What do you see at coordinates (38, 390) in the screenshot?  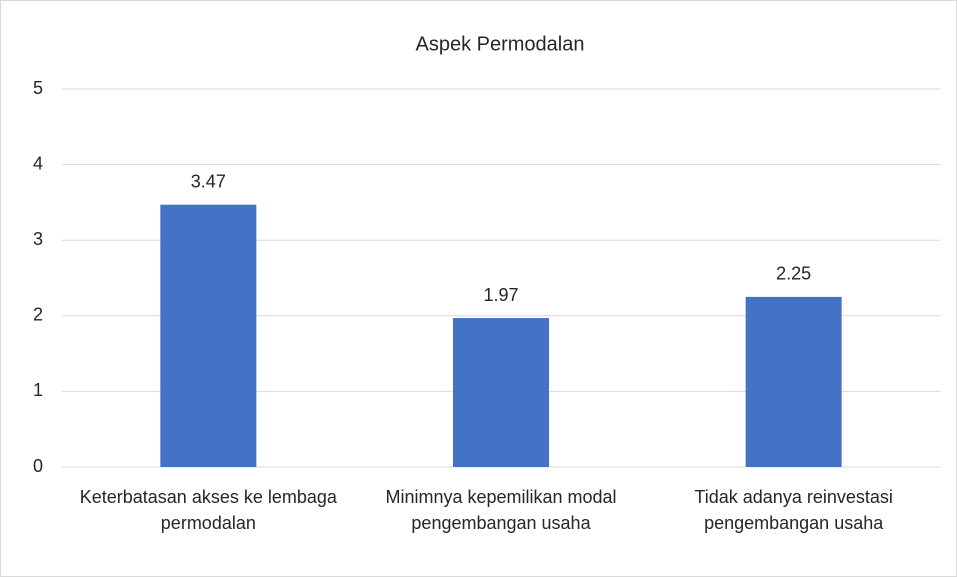 I see `y-tick-label: 1` at bounding box center [38, 390].